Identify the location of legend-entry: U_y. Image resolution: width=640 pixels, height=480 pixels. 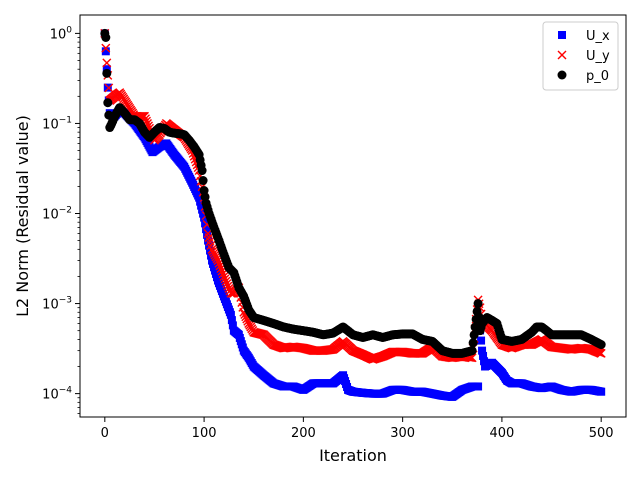
(583, 56).